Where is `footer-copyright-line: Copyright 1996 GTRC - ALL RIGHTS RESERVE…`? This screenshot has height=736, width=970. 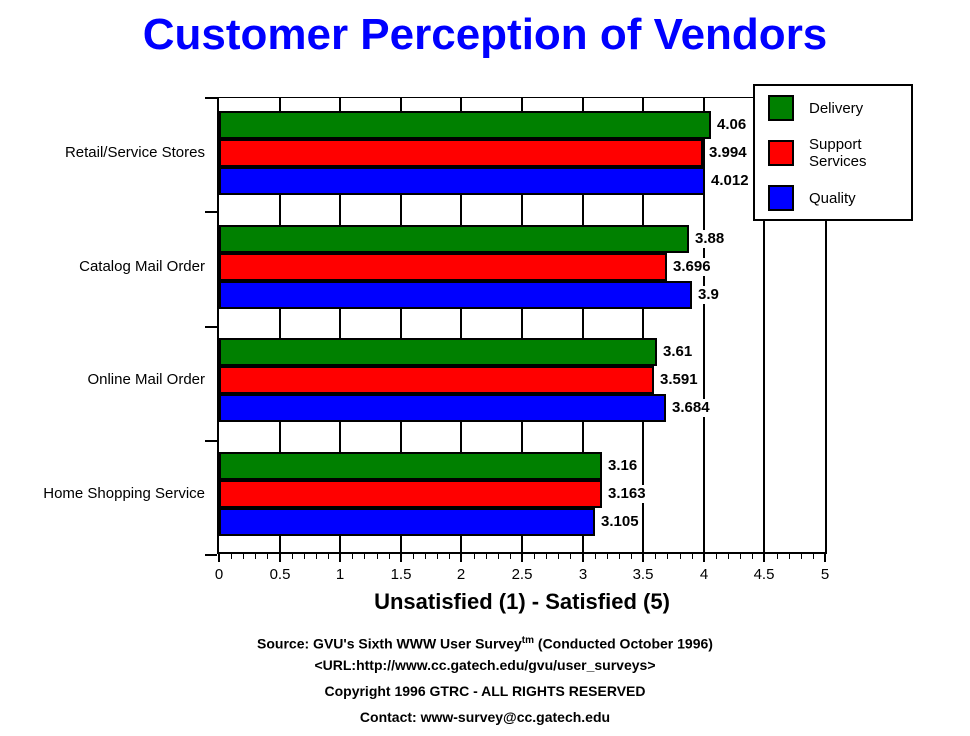 footer-copyright-line: Copyright 1996 GTRC - ALL RIGHTS RESERVE… is located at coordinates (485, 690).